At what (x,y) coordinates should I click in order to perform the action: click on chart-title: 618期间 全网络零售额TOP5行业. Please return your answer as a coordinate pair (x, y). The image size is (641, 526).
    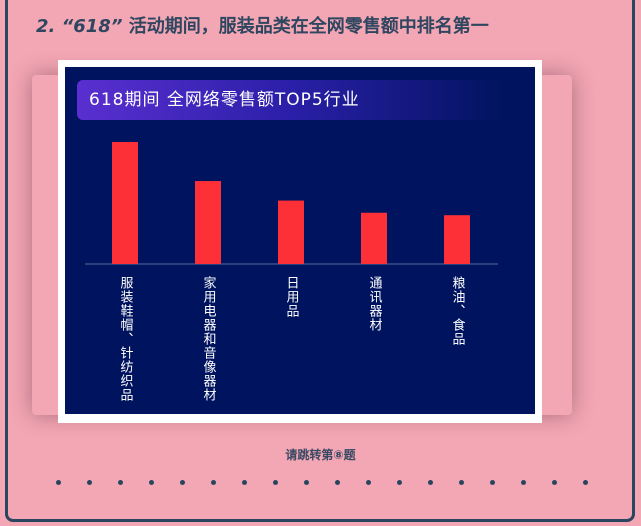
    Looking at the image, I should click on (292, 100).